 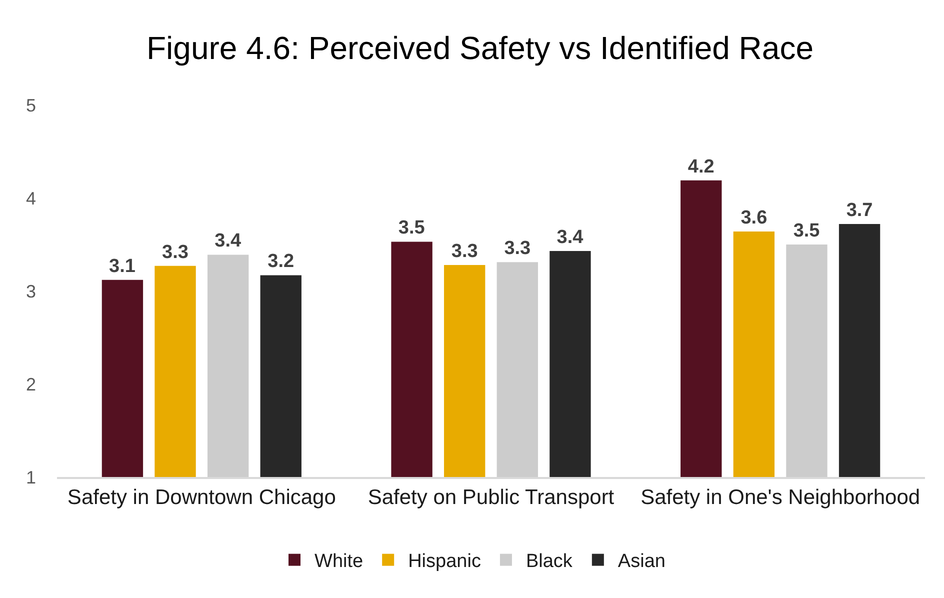 I want to click on y-tick-label: 3, so click(x=31, y=291).